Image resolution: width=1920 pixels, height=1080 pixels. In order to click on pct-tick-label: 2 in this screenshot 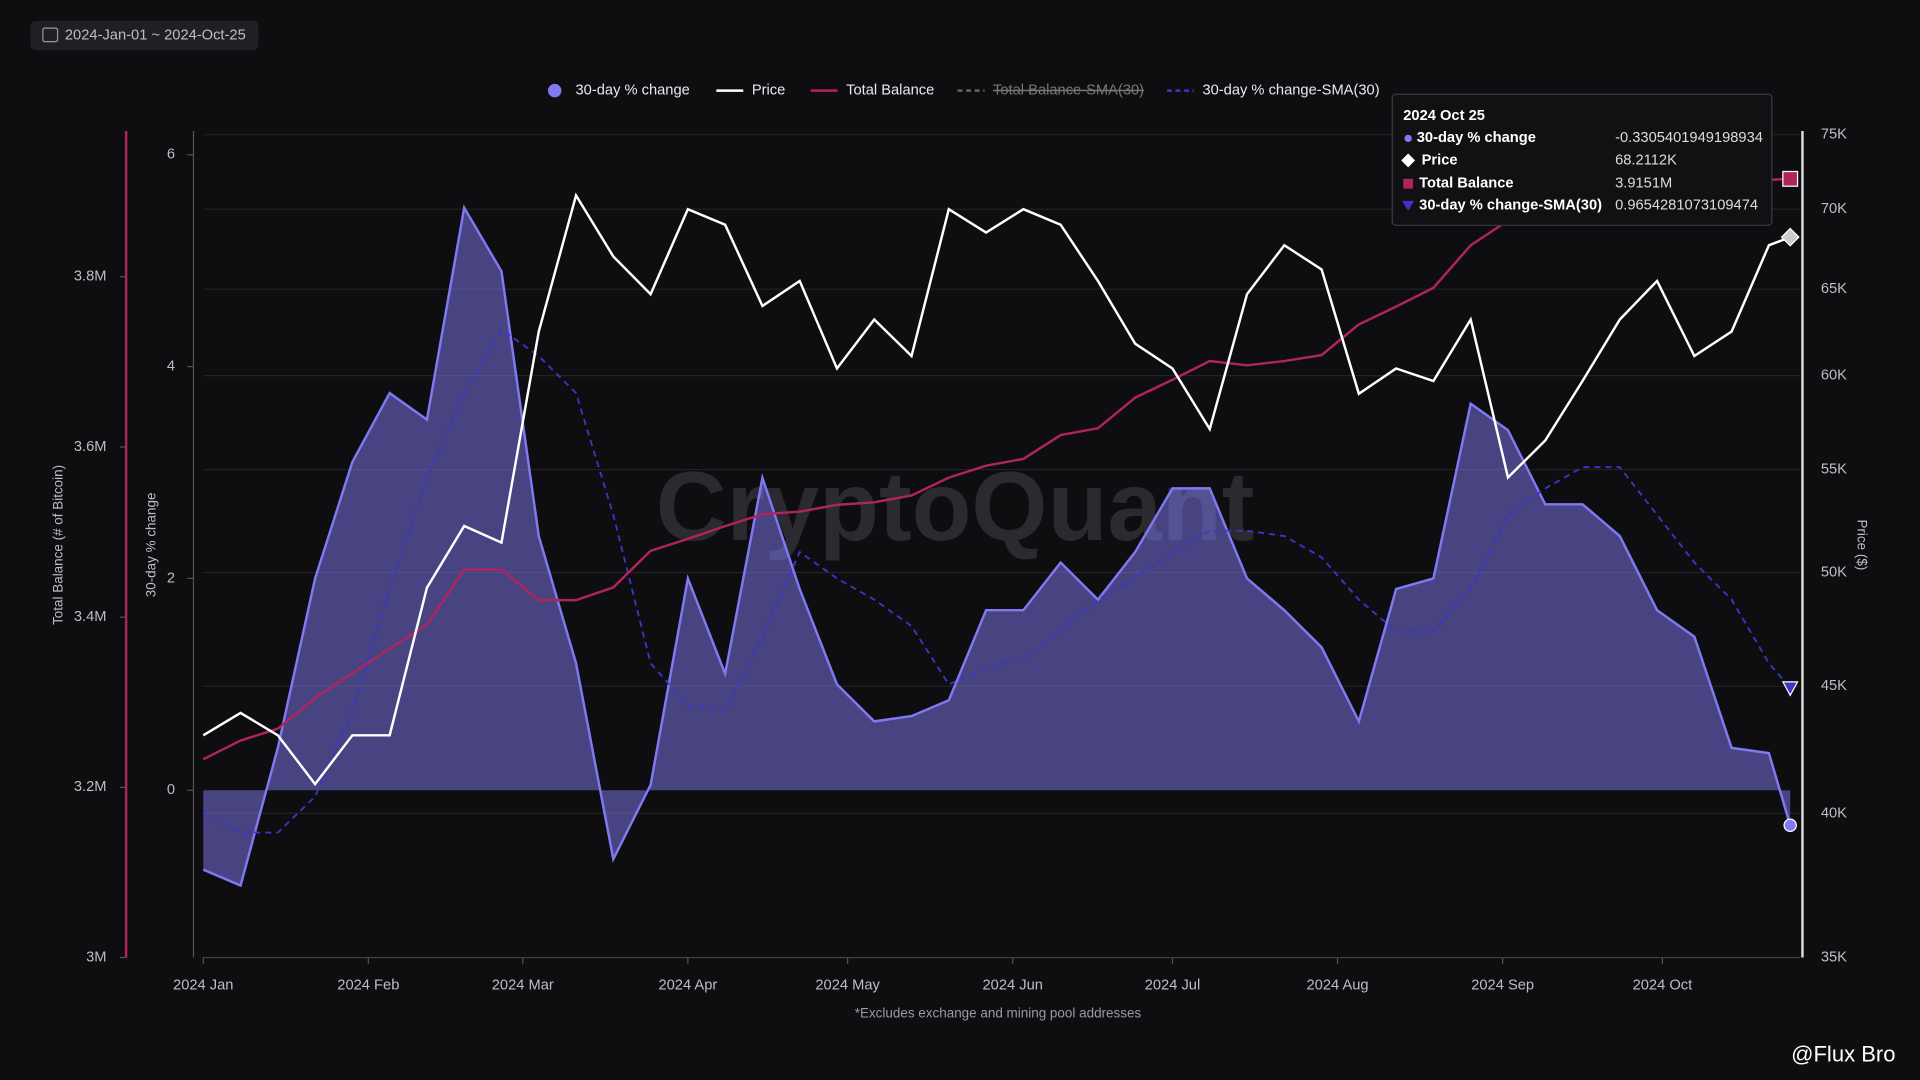, I will do `click(171, 578)`.